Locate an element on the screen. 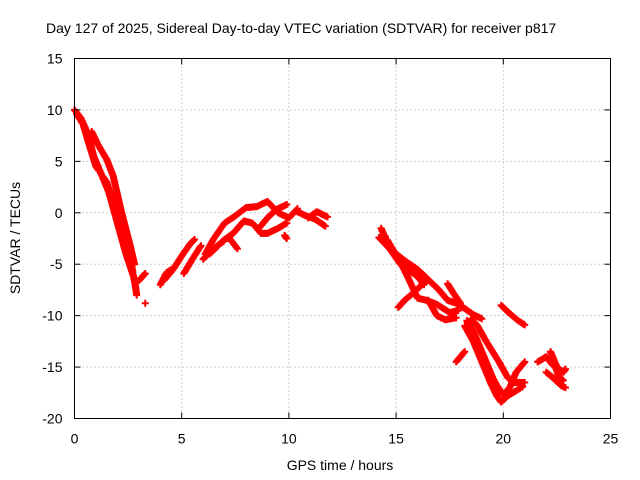 The width and height of the screenshot is (640, 480). y-tick-label: -5 is located at coordinates (56, 264).